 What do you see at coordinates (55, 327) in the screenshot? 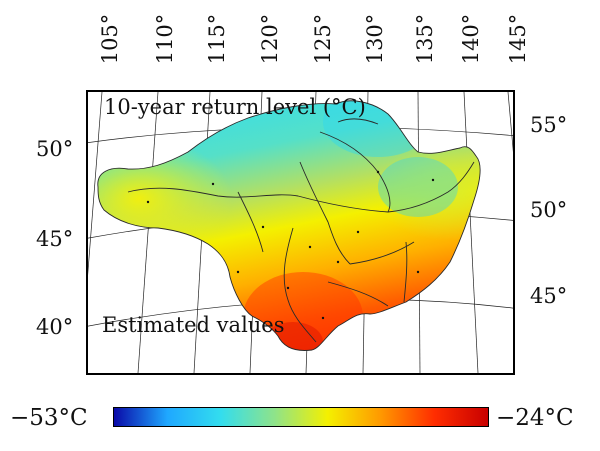
I see `latitude-label-left-40: 40°` at bounding box center [55, 327].